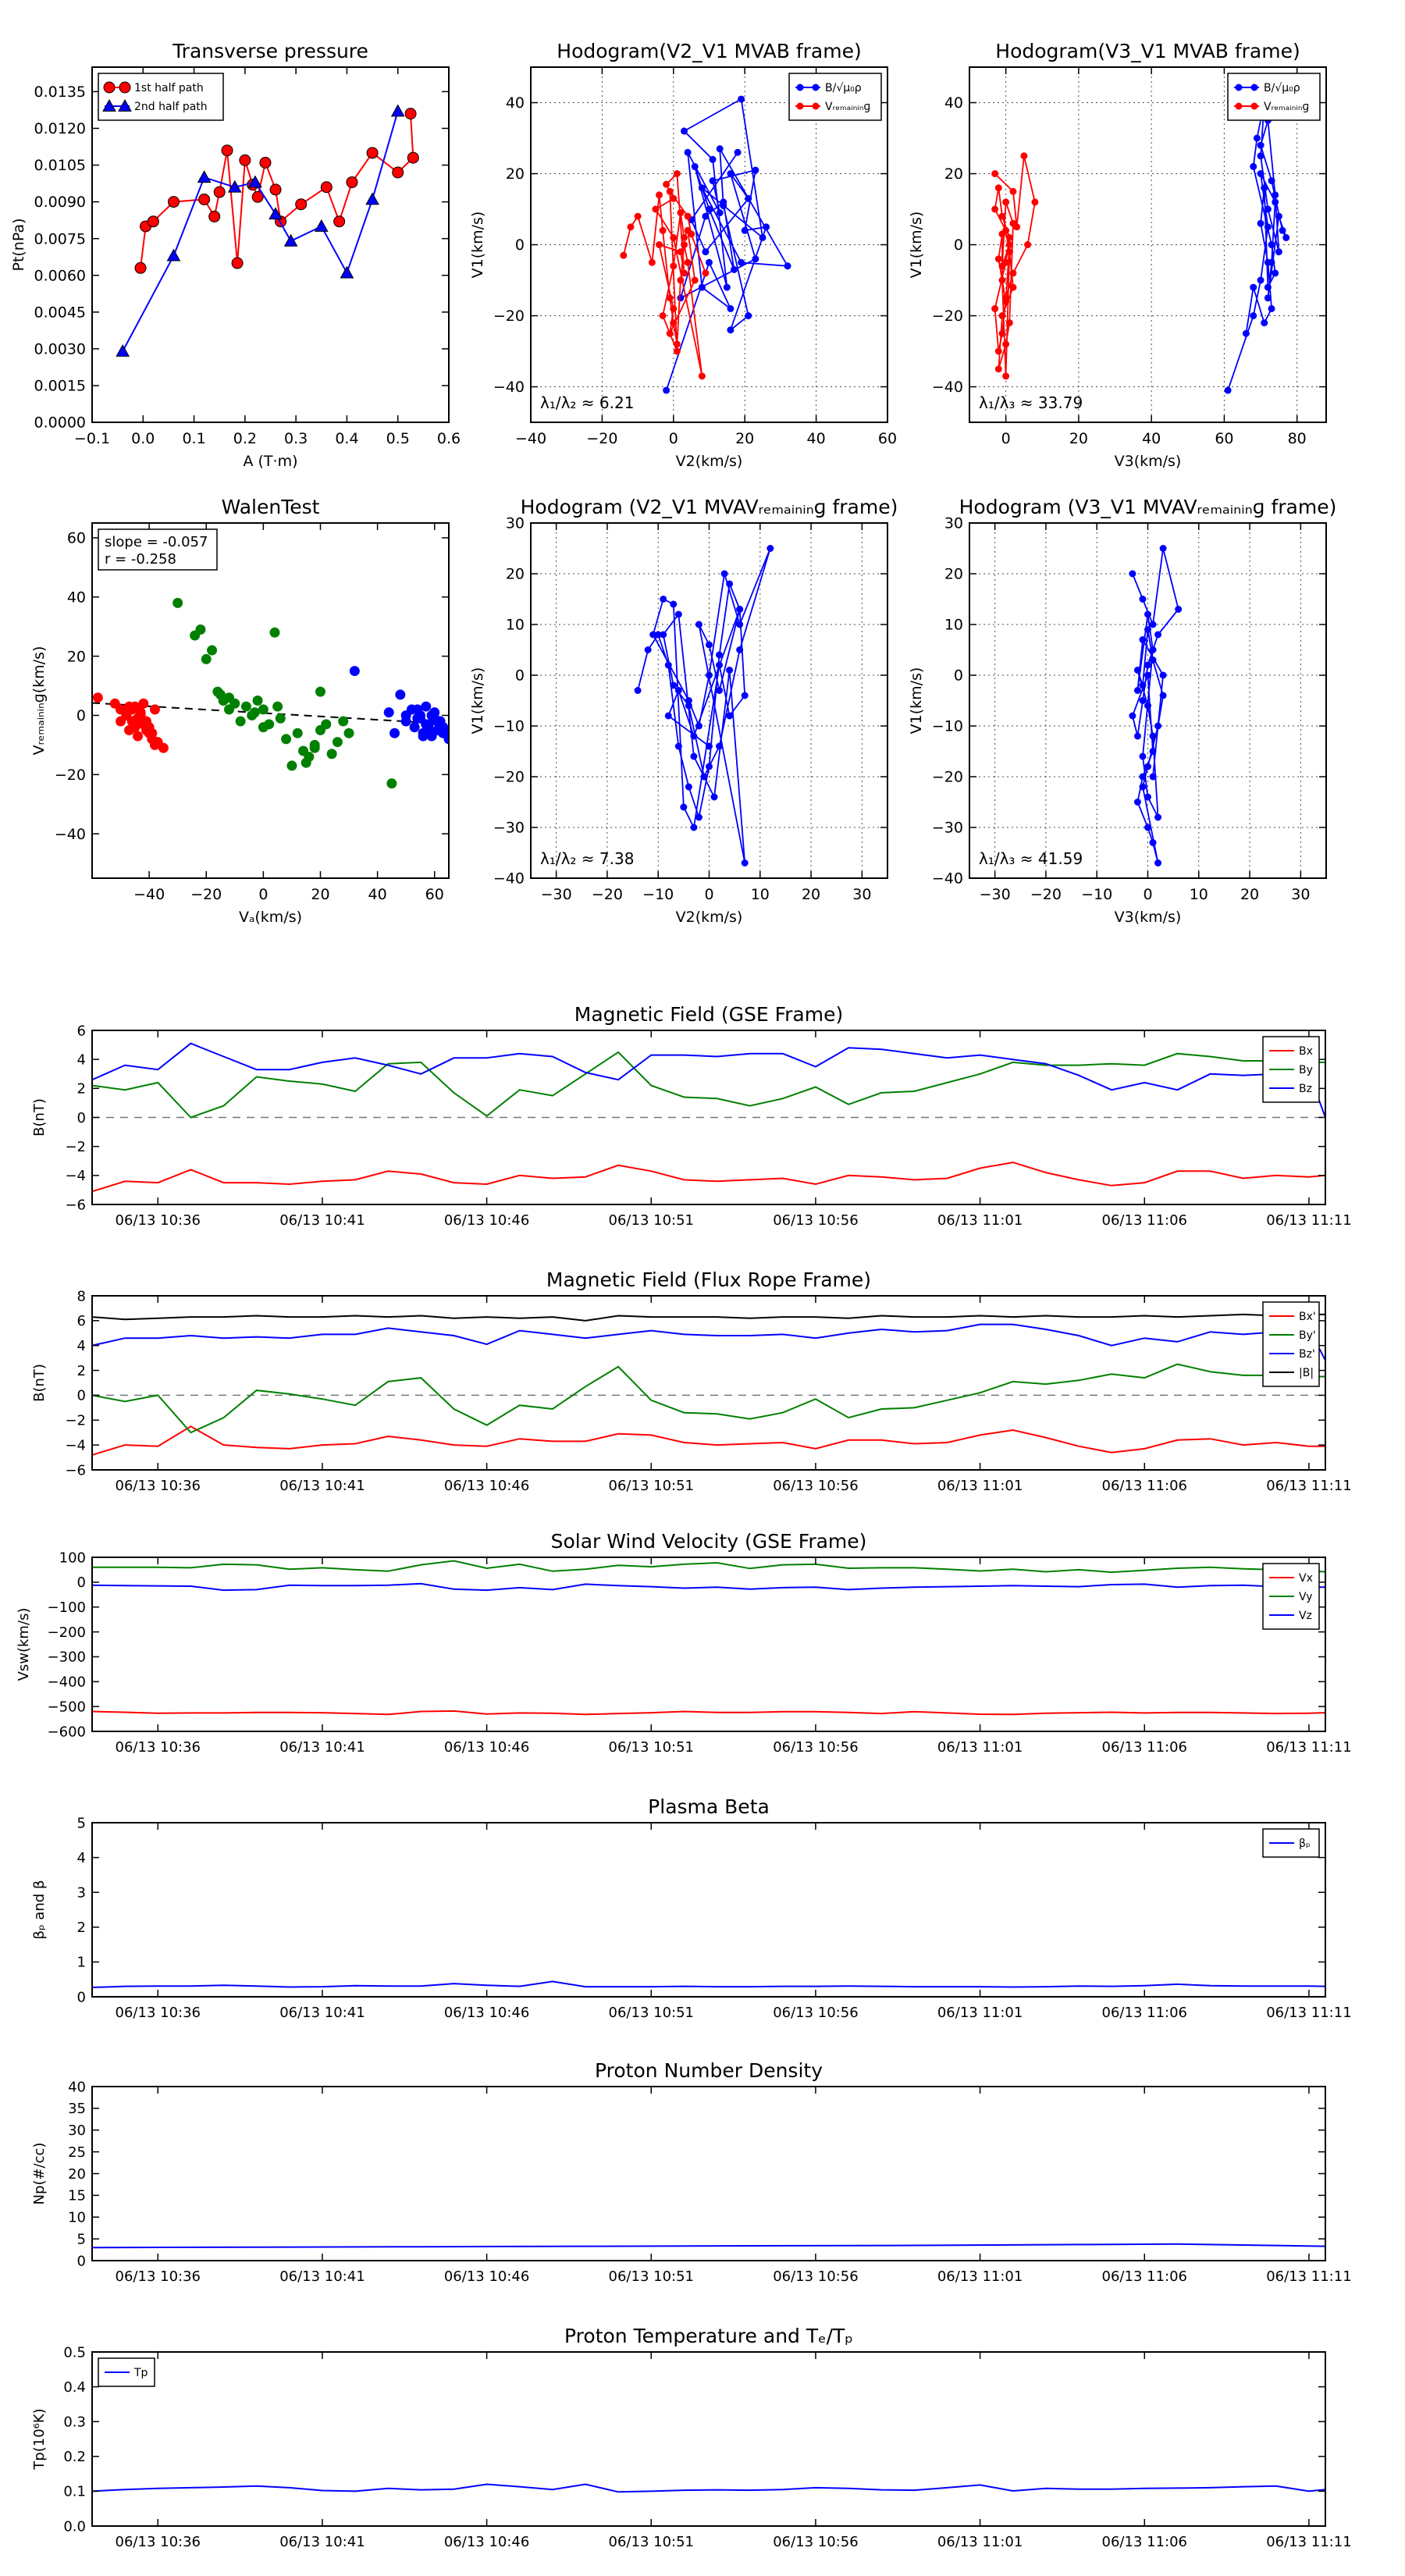  I want to click on chart-title: Magnetic Field (GSE Frame), so click(709, 1014).